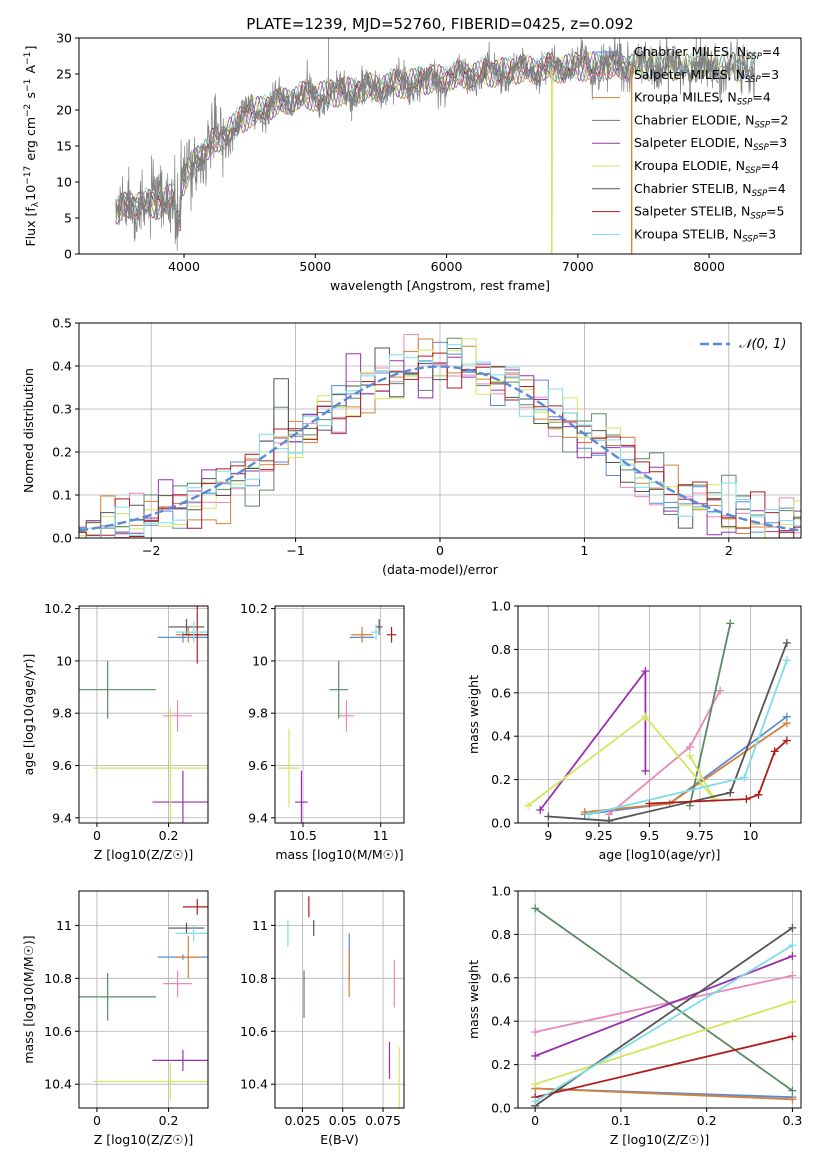  I want to click on y-label-part: −2, so click(28, 110).